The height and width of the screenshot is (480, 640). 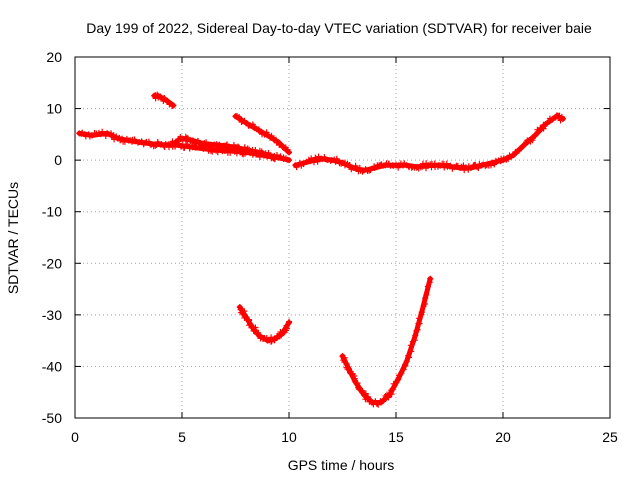 I want to click on y-tick-label: -30, so click(x=52, y=315).